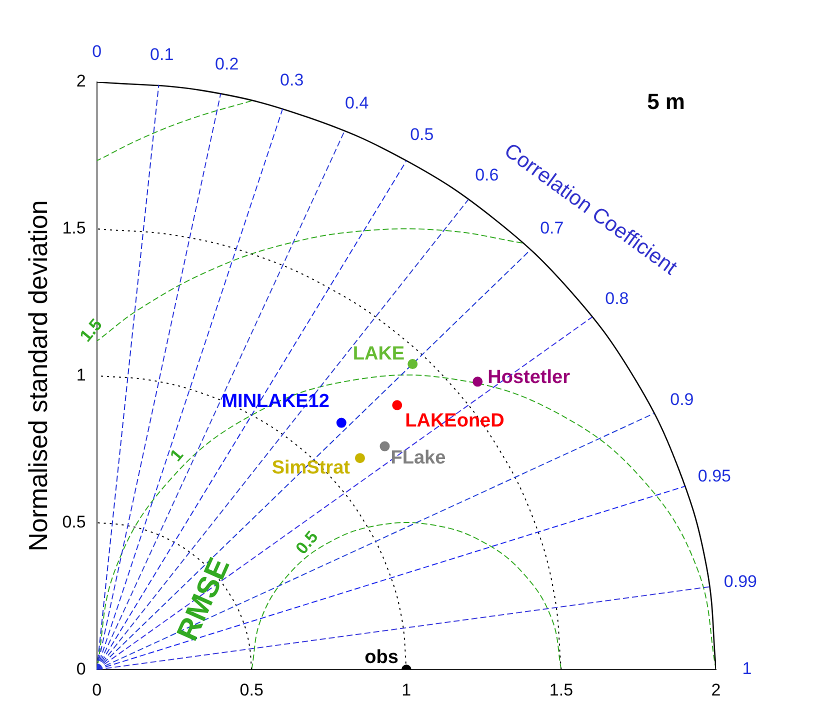  I want to click on text: 0.99, so click(741, 582).